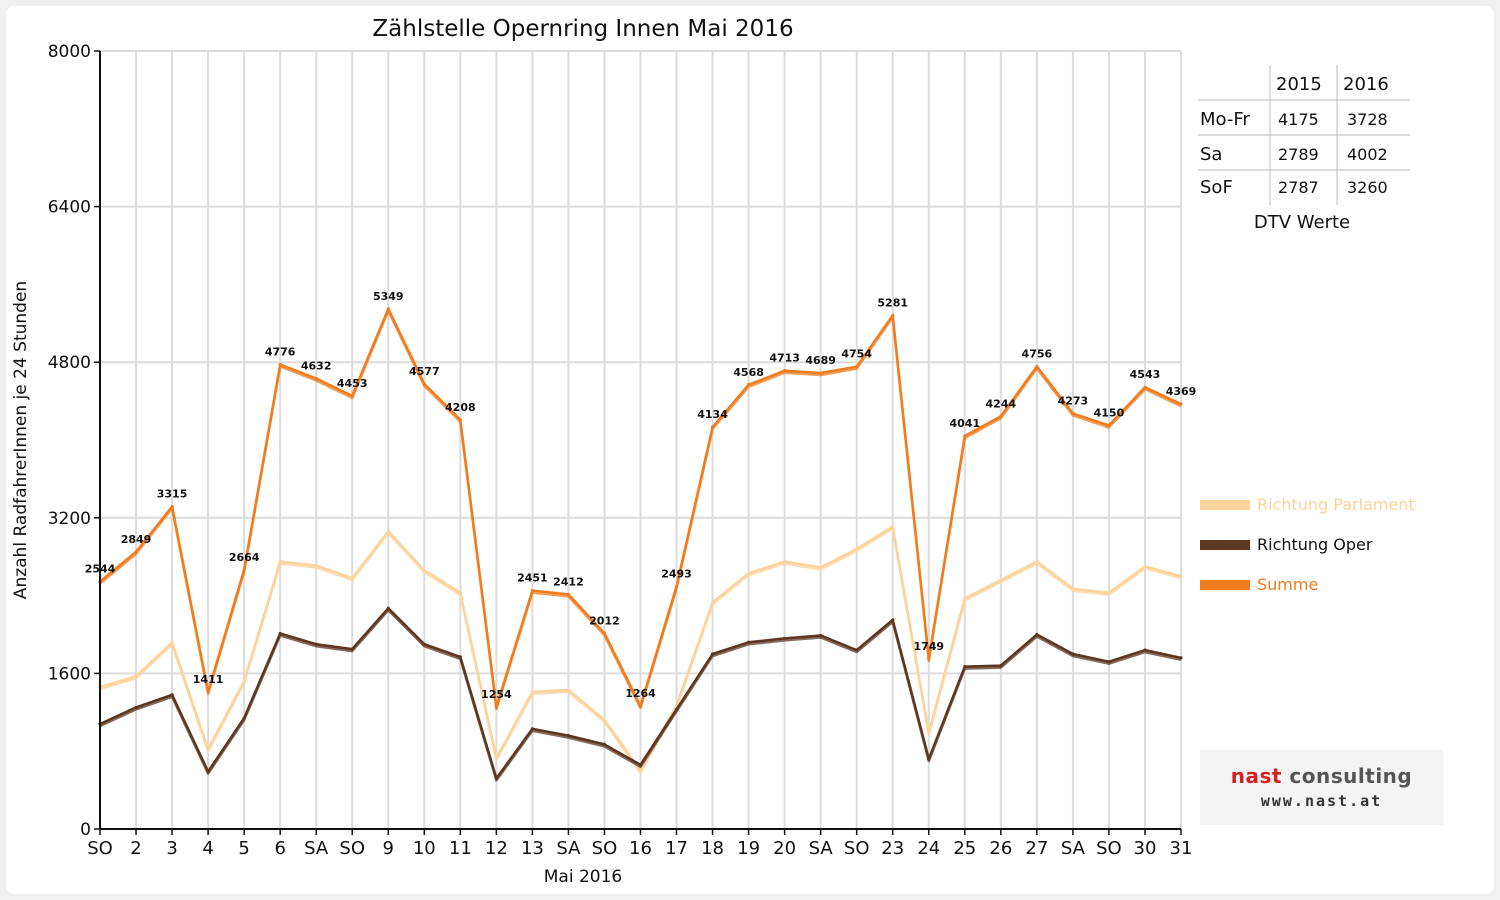  I want to click on data-label: 5281, so click(892, 302).